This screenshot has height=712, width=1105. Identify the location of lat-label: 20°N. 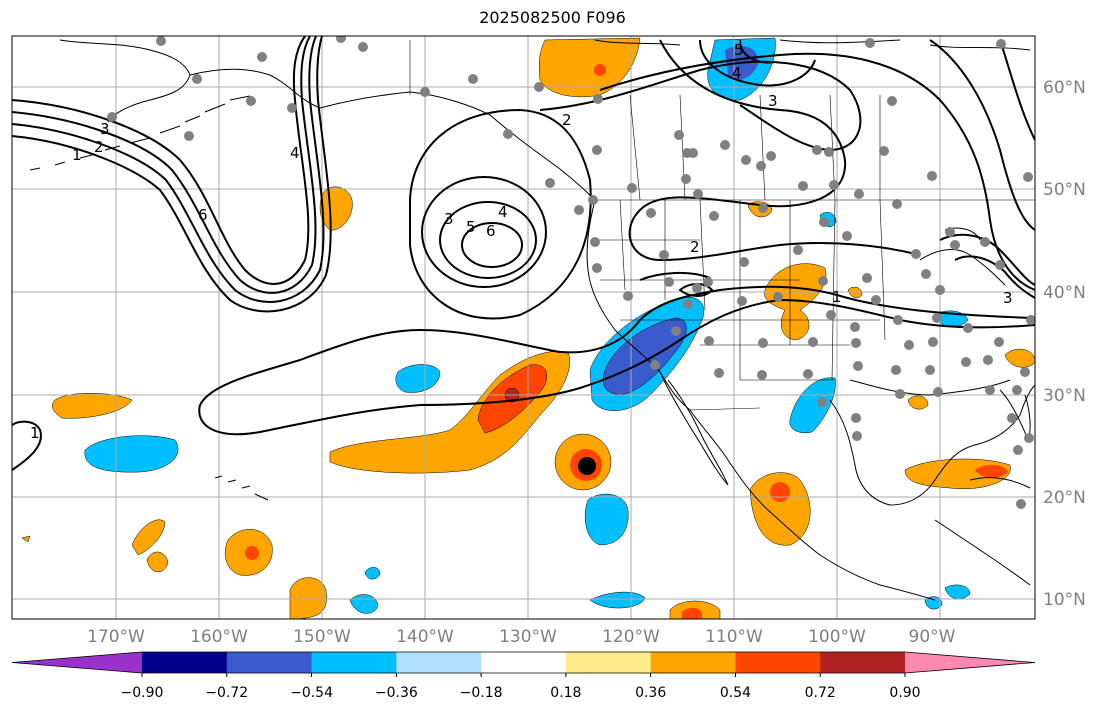
(1064, 498).